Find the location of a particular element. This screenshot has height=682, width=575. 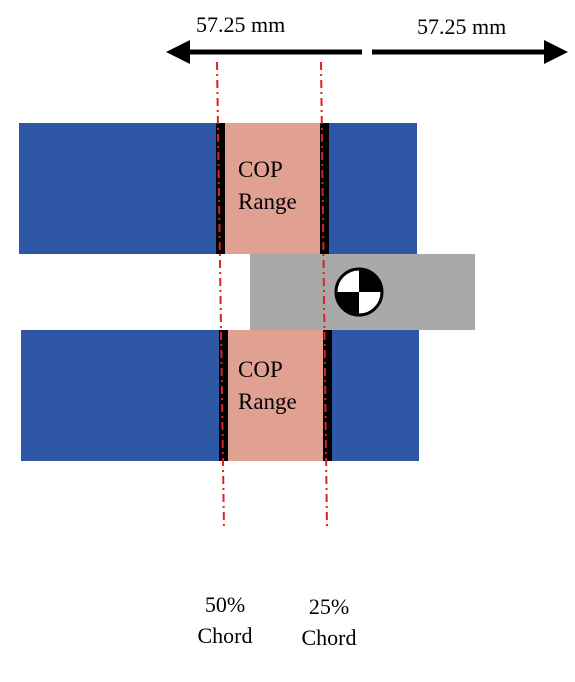

chord-label-50-line1: 50% is located at coordinates (225, 604).